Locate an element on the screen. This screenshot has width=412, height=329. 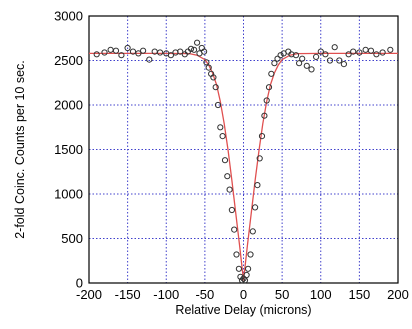
y-tick-label: 1000 is located at coordinates (68, 194).